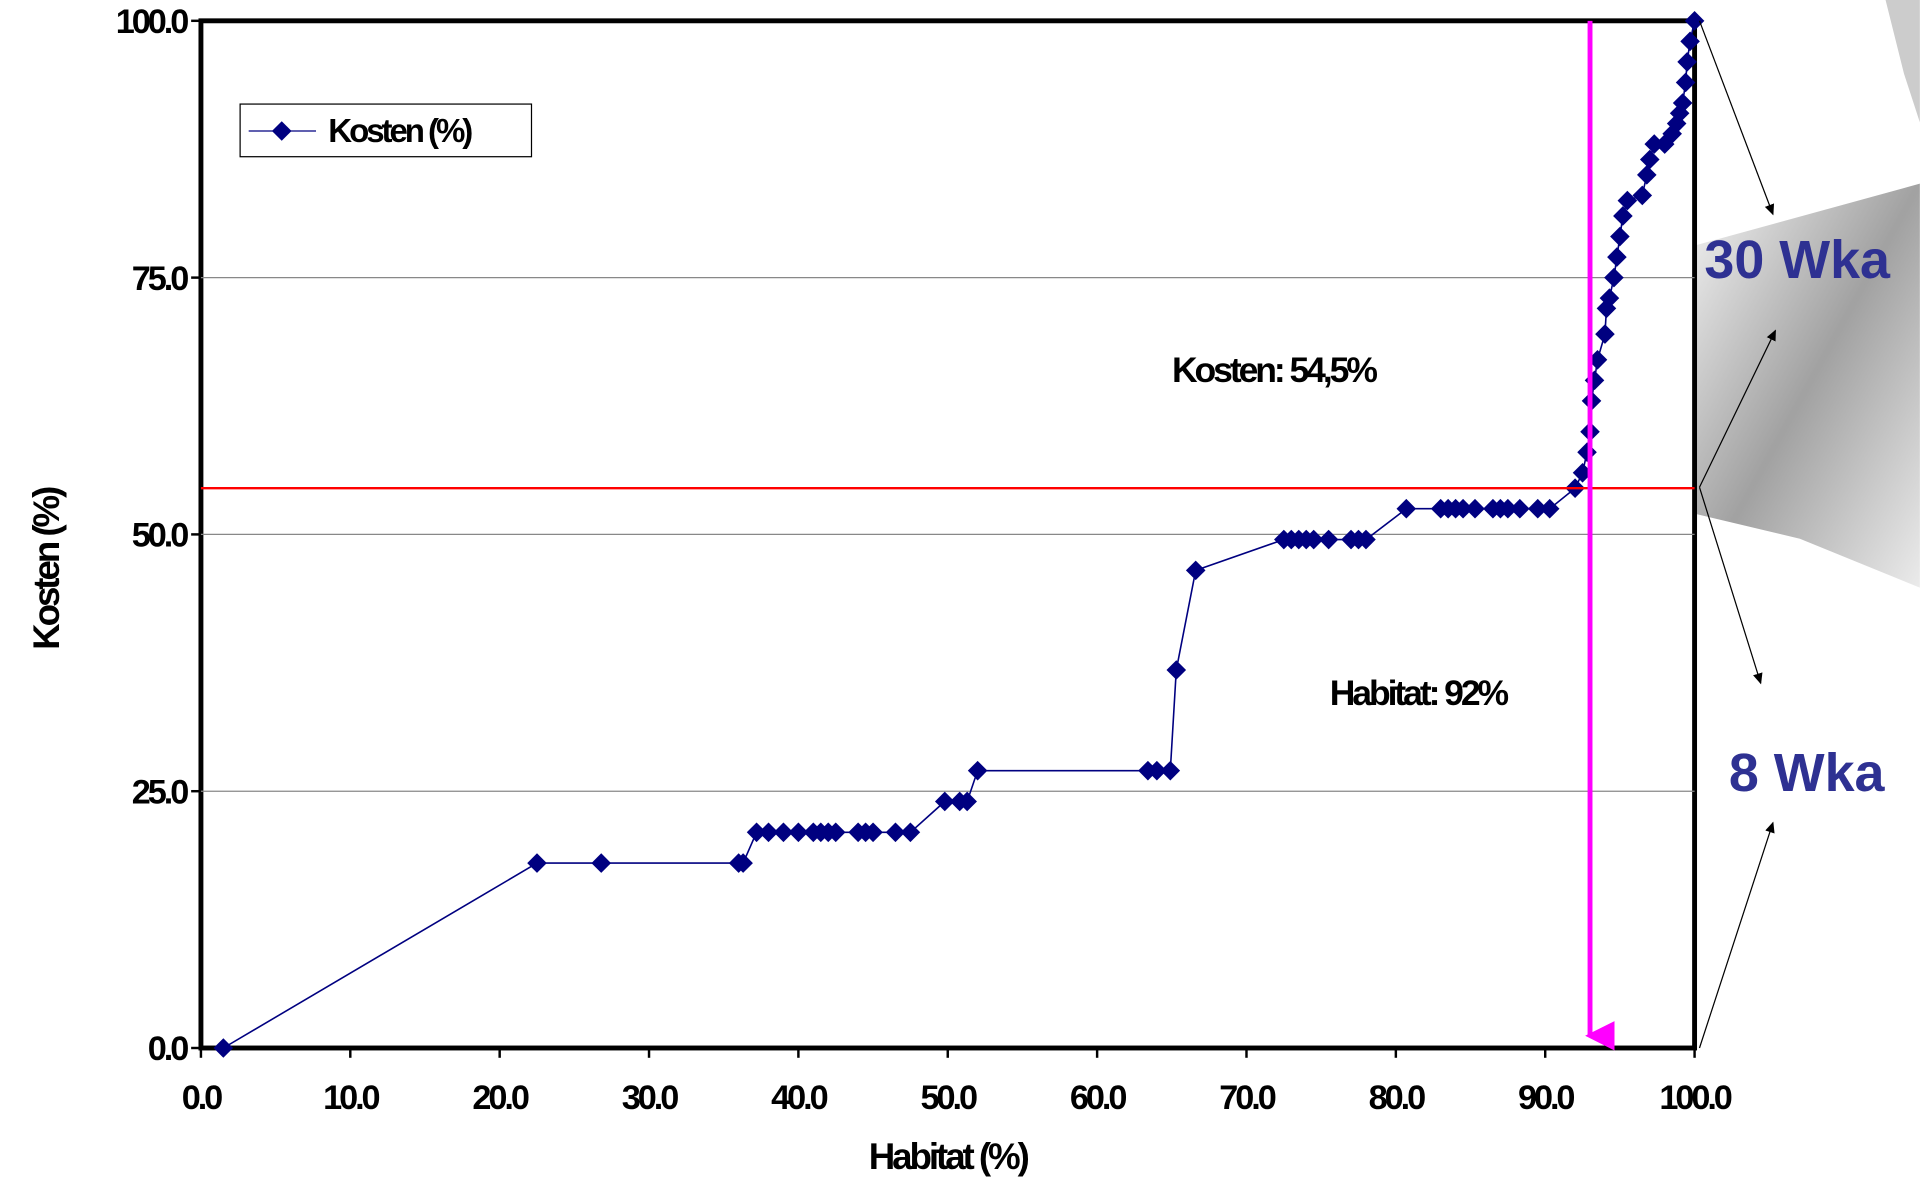 The height and width of the screenshot is (1179, 1920). I want to click on y-tick-label: 0.0, so click(168, 1049).